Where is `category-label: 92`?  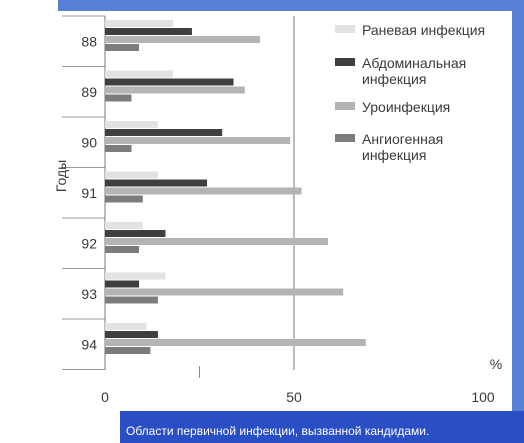
category-label: 92 is located at coordinates (89, 243).